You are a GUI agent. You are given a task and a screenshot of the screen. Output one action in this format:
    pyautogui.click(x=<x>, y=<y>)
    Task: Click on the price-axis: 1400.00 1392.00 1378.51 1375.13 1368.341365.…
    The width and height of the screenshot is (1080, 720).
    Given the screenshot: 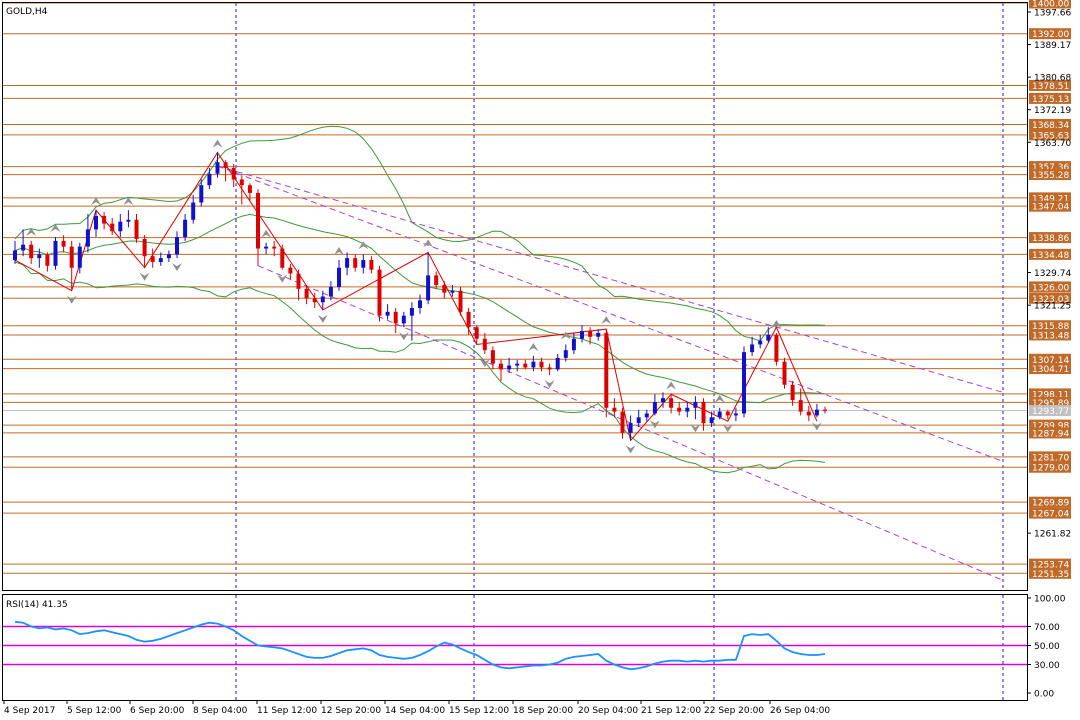 What is the action you would take?
    pyautogui.click(x=1049, y=350)
    